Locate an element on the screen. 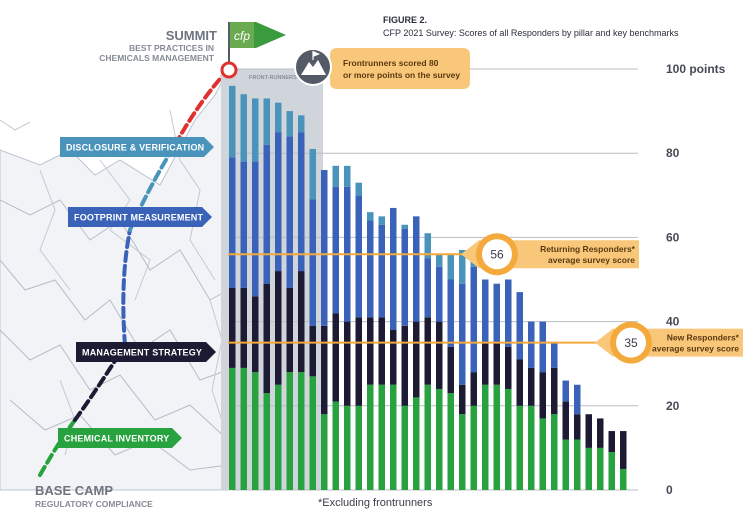  bar-14-management-strategy is located at coordinates (381, 351).